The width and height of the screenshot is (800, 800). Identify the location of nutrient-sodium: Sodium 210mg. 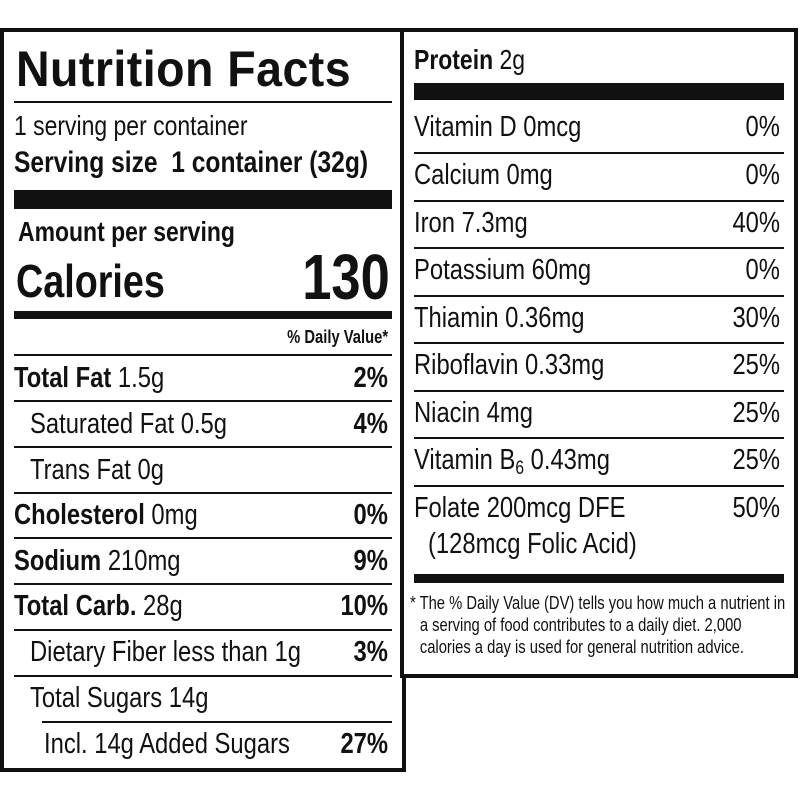
(97, 561).